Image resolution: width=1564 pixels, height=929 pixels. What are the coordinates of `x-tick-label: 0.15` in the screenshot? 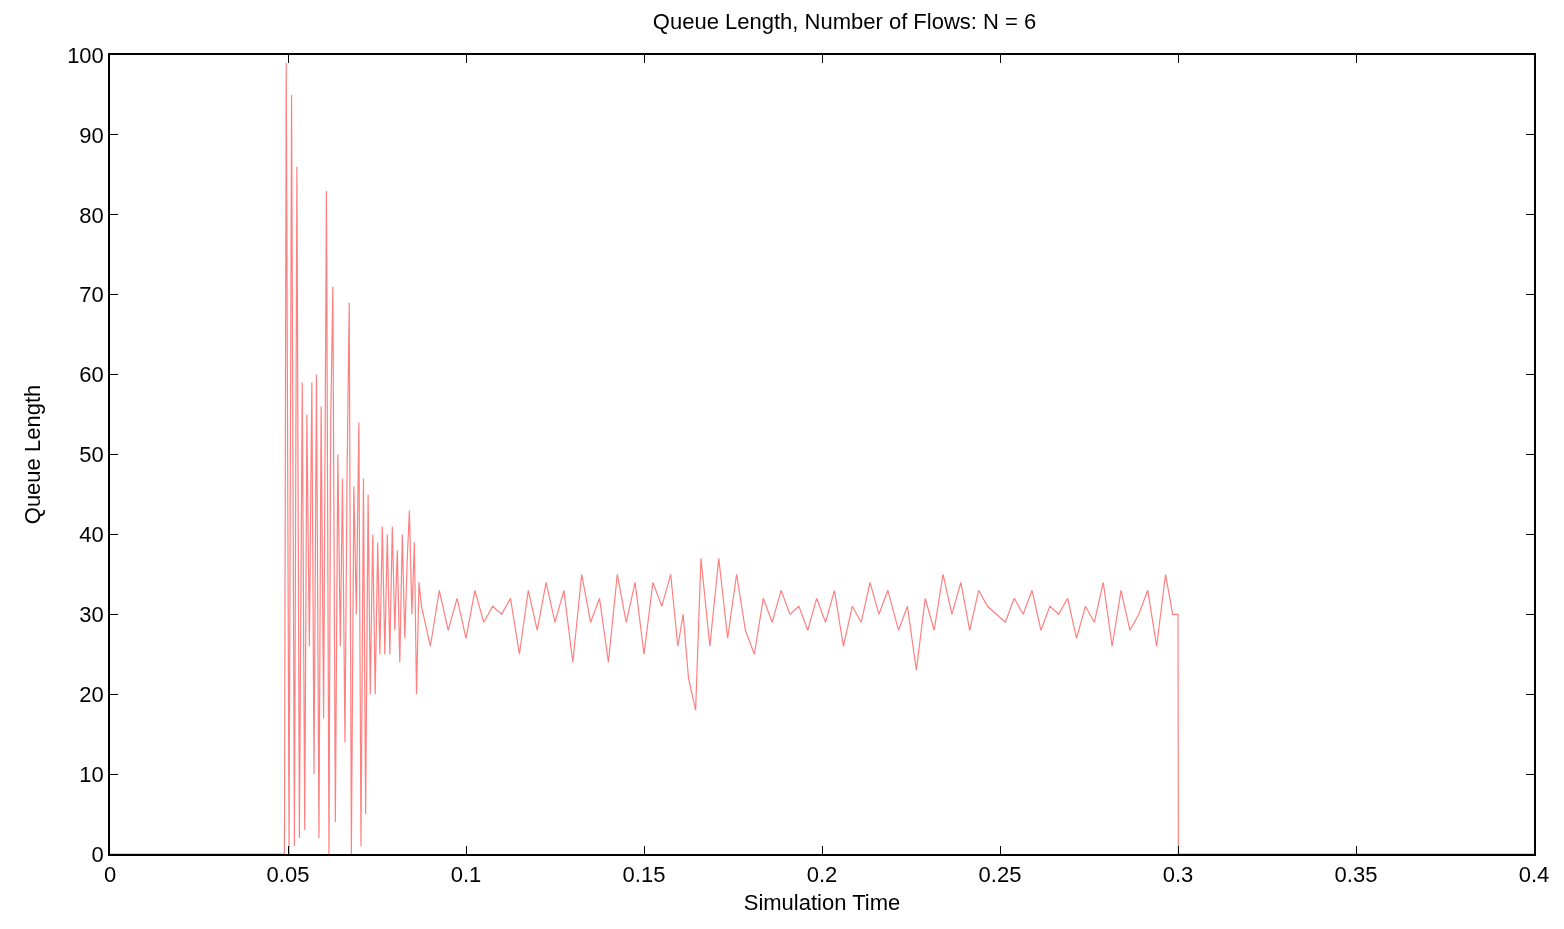 It's located at (644, 875).